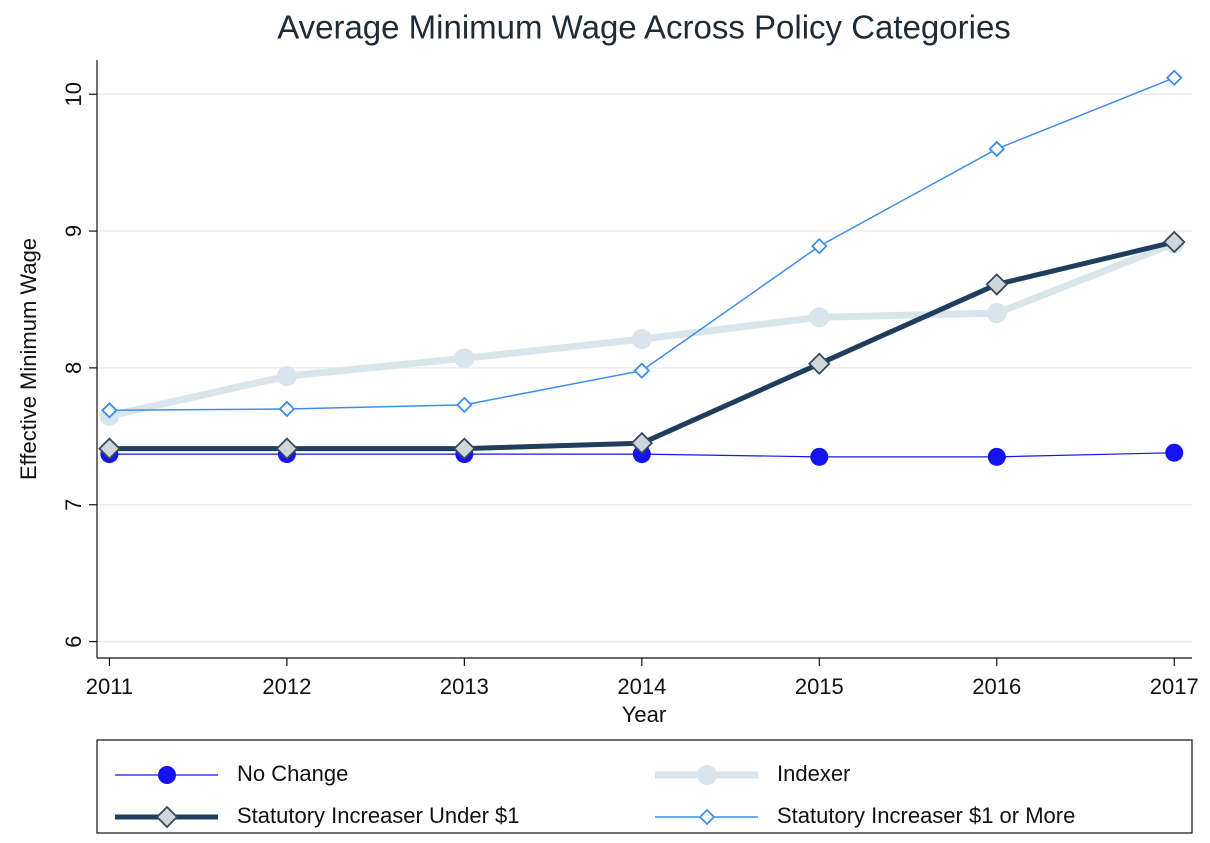 The width and height of the screenshot is (1210, 843). Describe the element at coordinates (292, 773) in the screenshot. I see `legend-label: No Change` at that location.